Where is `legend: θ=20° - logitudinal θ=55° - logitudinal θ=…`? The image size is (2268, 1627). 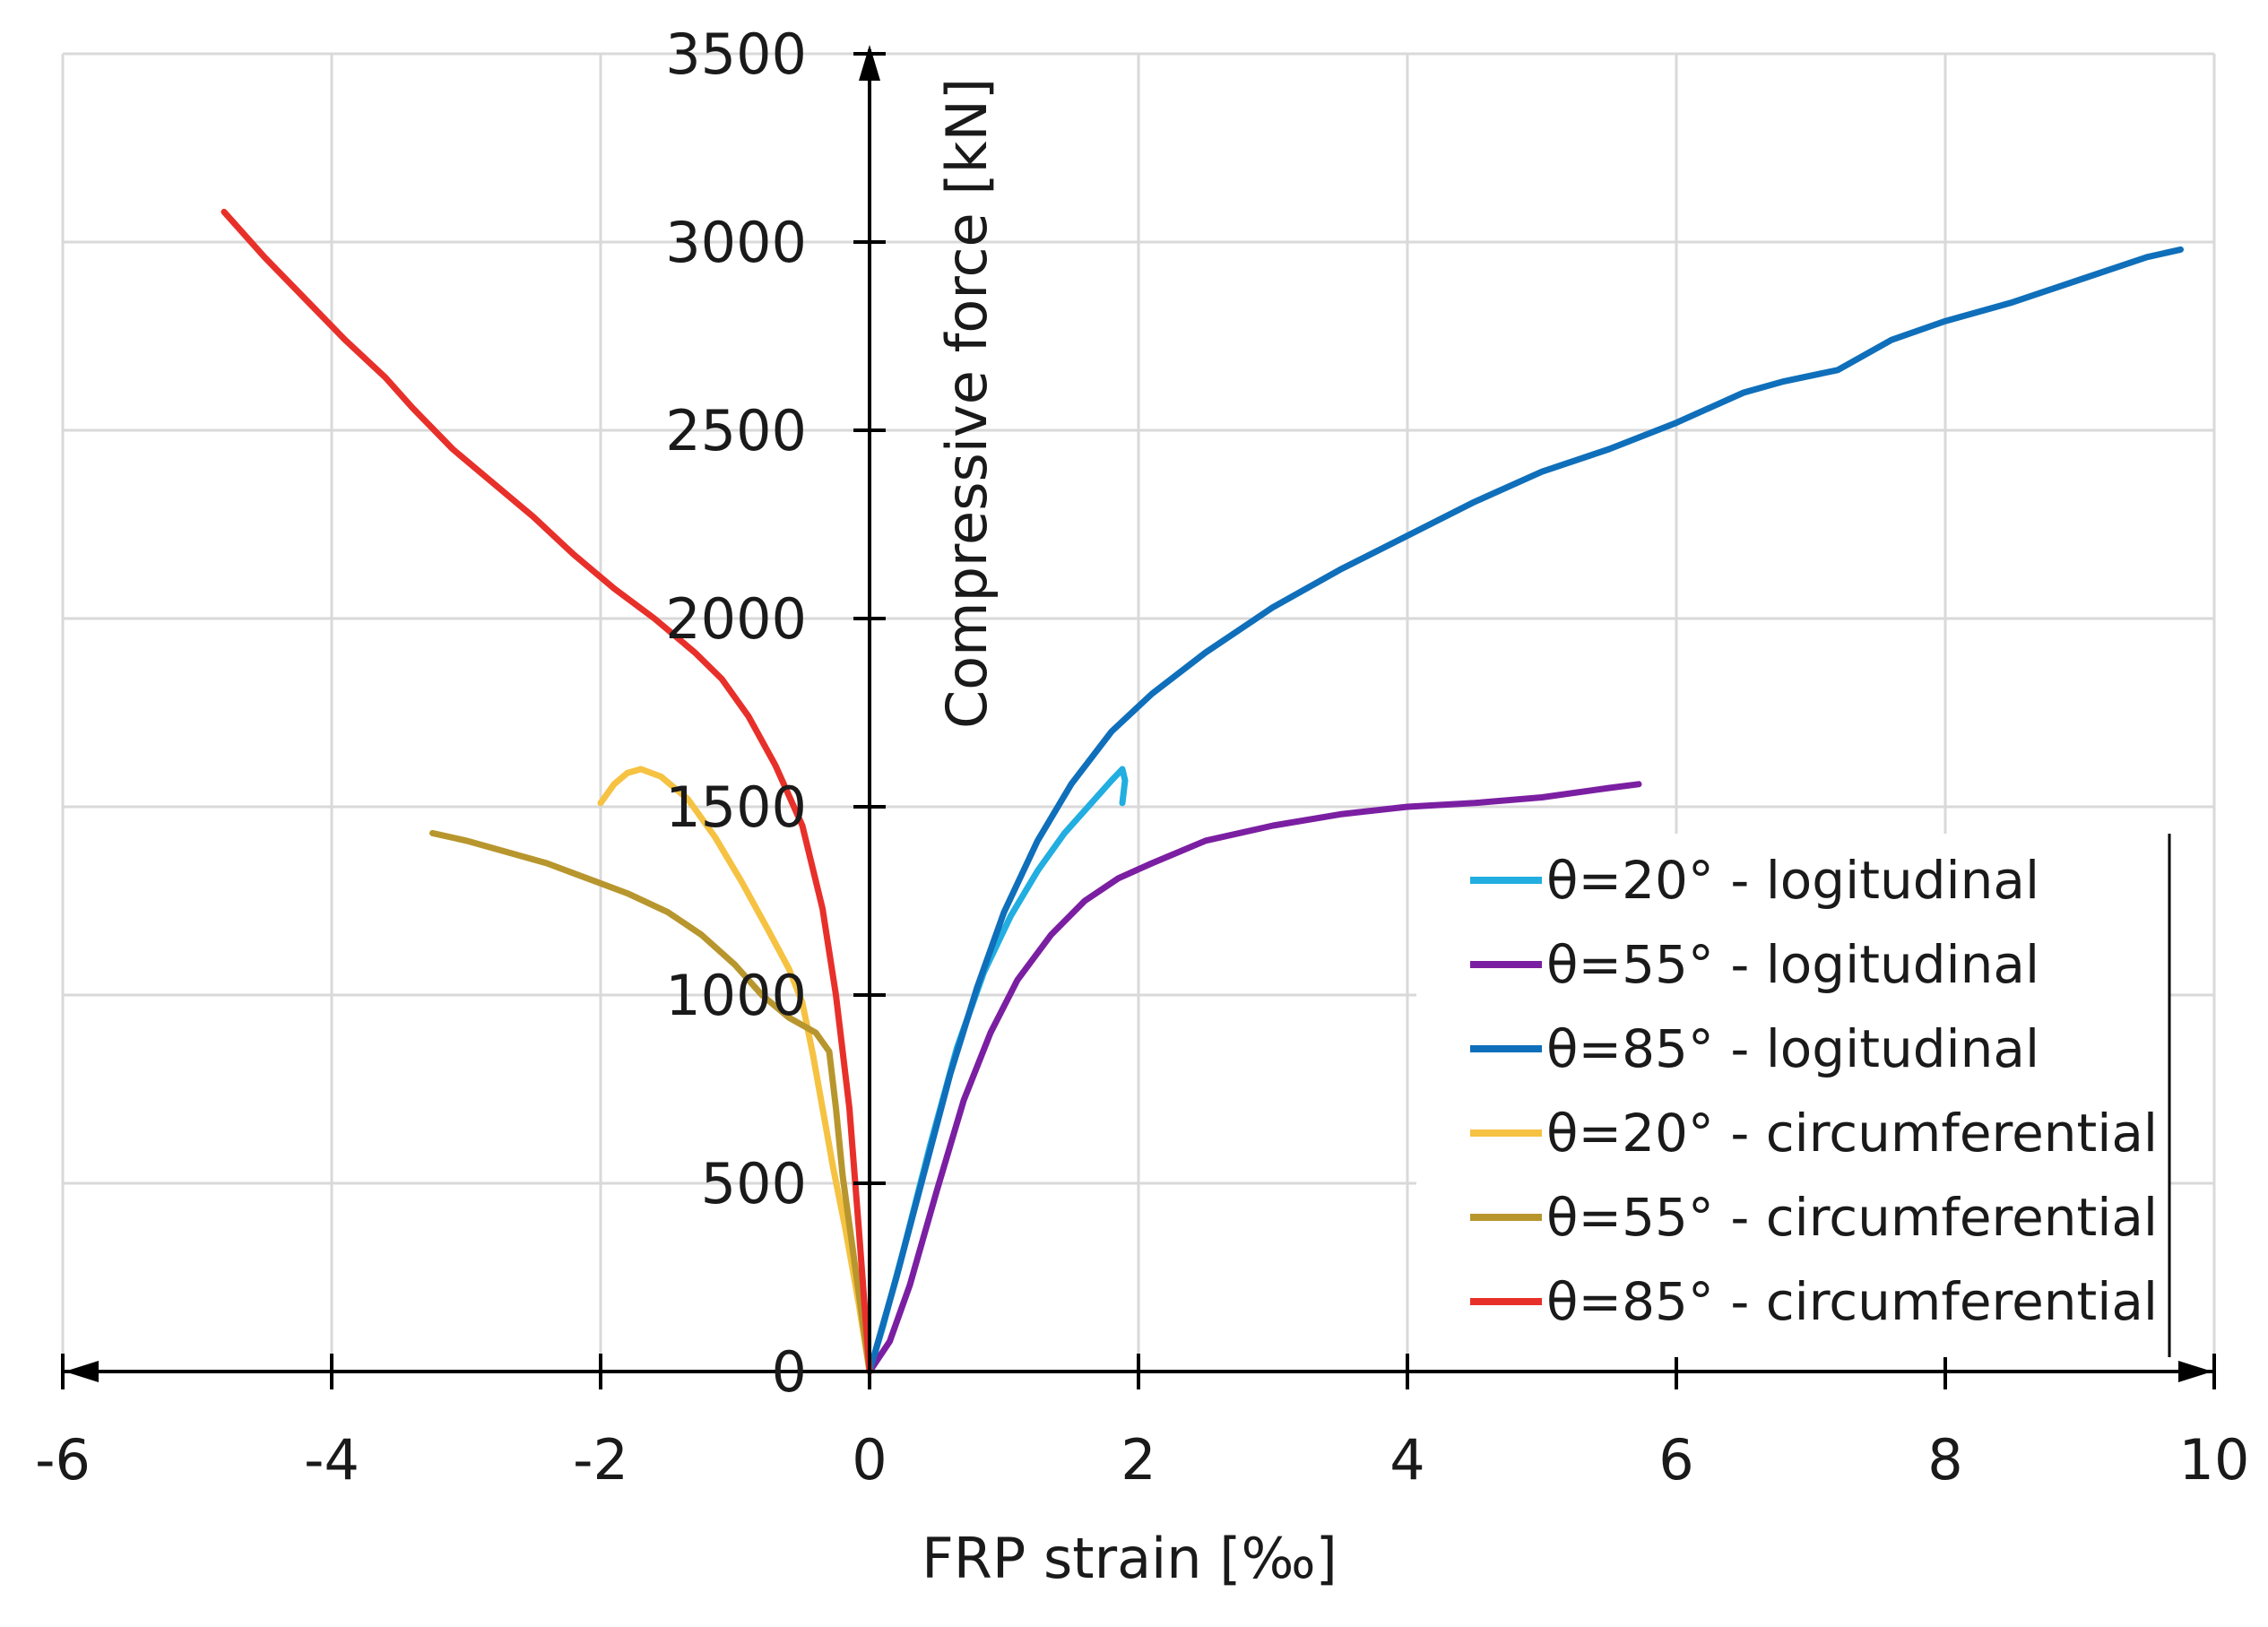 legend: θ=20° - logitudinal θ=55° - logitudinal θ=… is located at coordinates (1793, 1095).